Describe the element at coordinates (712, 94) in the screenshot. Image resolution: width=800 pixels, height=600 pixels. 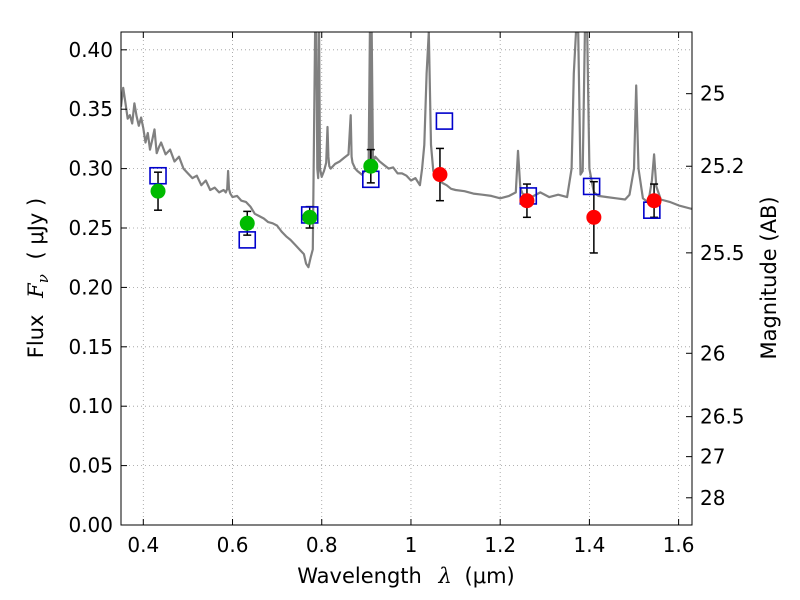
I see `y2-tick-label: 25` at that location.